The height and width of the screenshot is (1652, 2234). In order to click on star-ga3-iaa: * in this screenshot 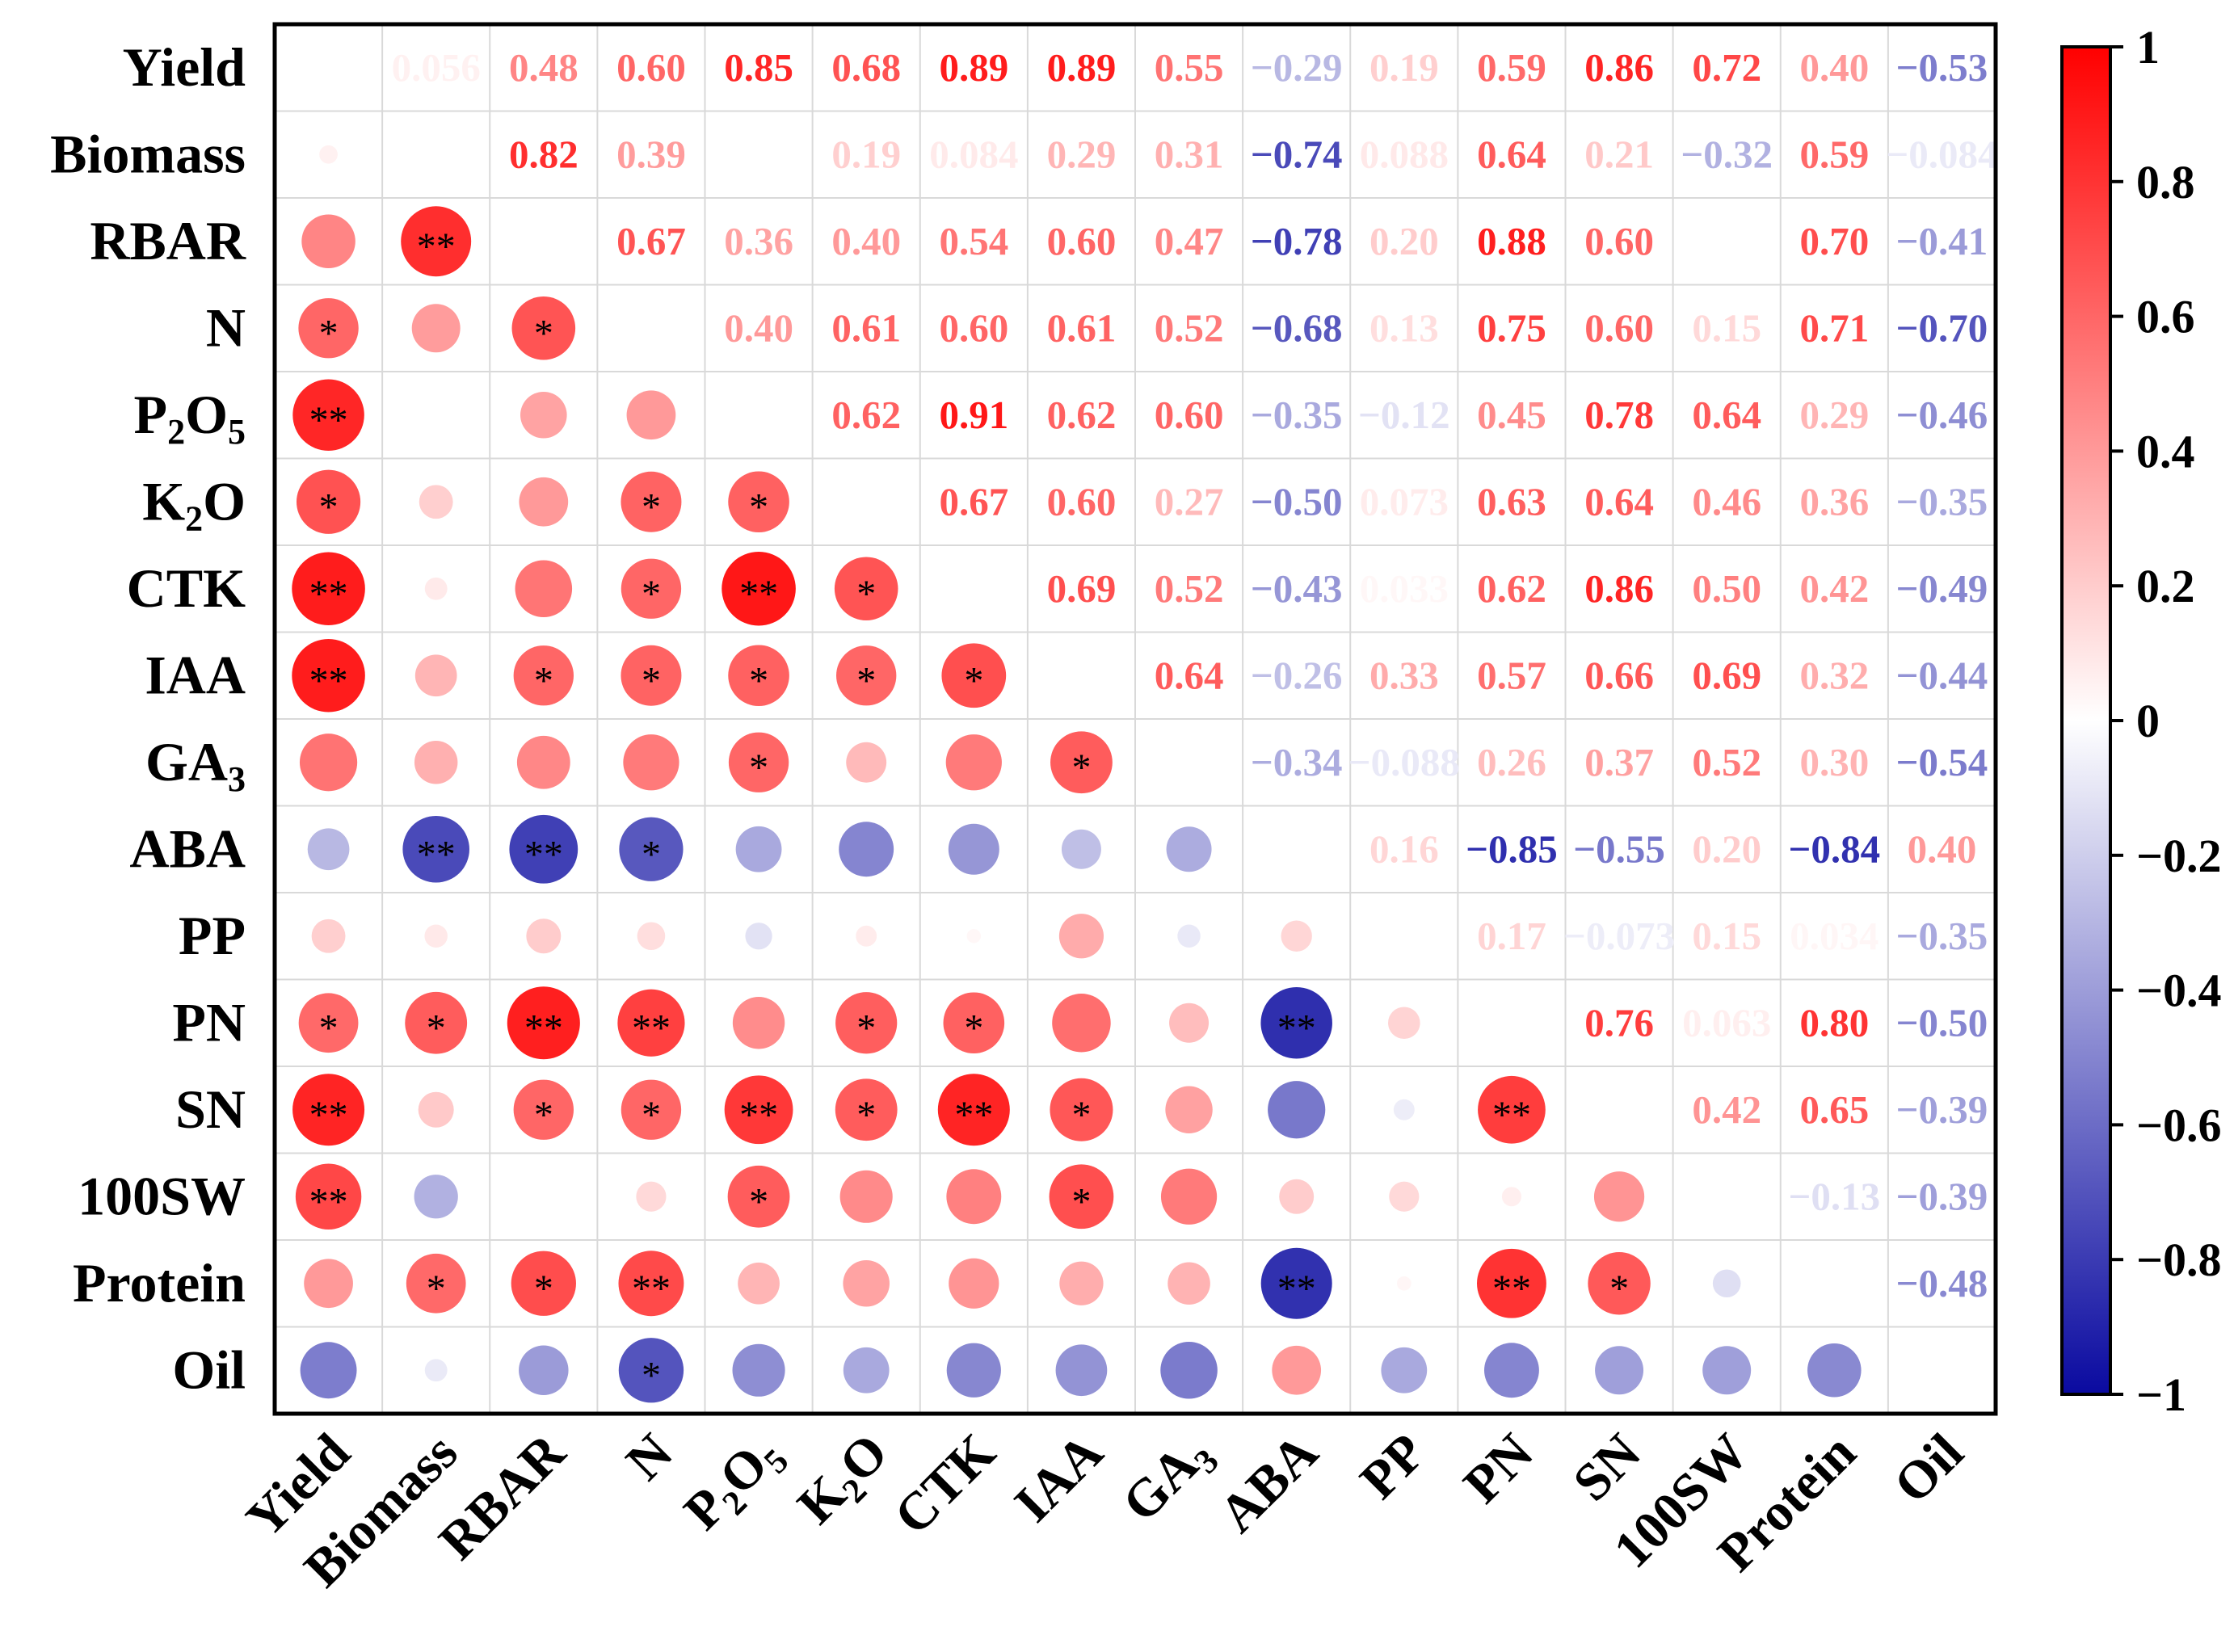, I will do `click(1081, 768)`.